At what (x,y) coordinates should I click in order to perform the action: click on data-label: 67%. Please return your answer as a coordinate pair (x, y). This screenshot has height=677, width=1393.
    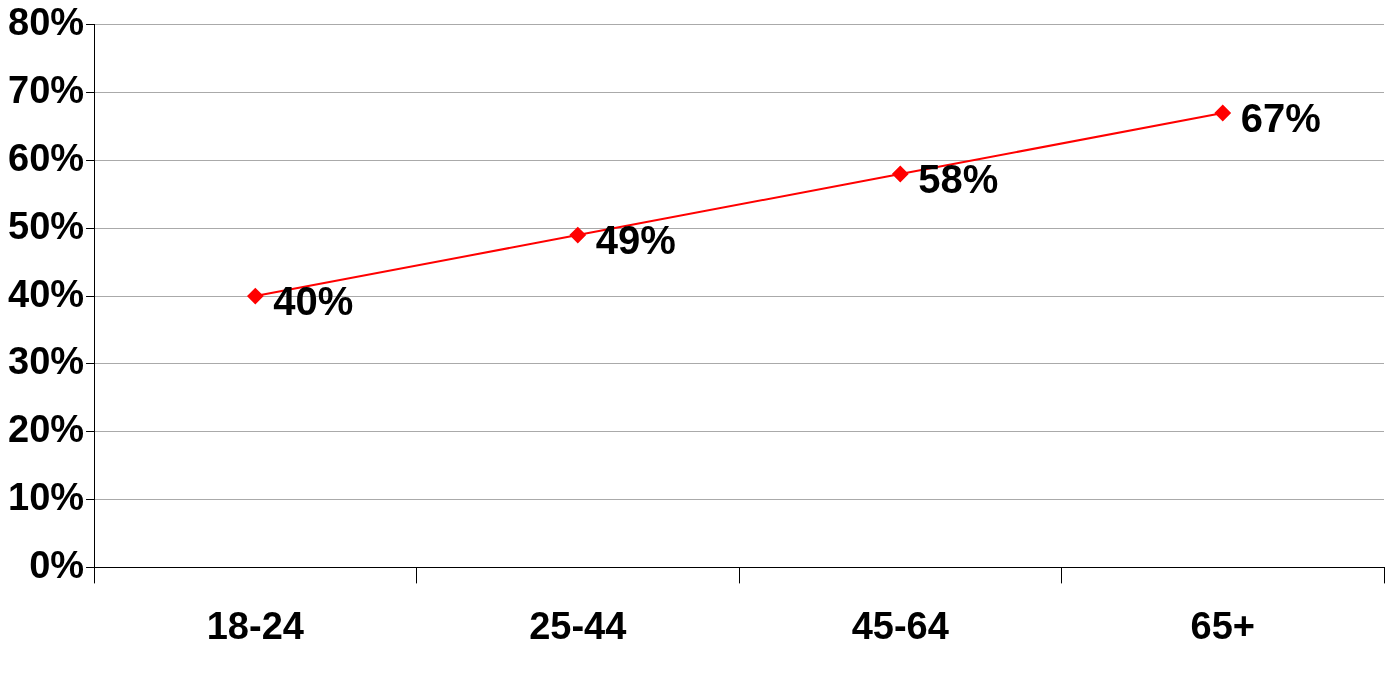
    Looking at the image, I should click on (1280, 118).